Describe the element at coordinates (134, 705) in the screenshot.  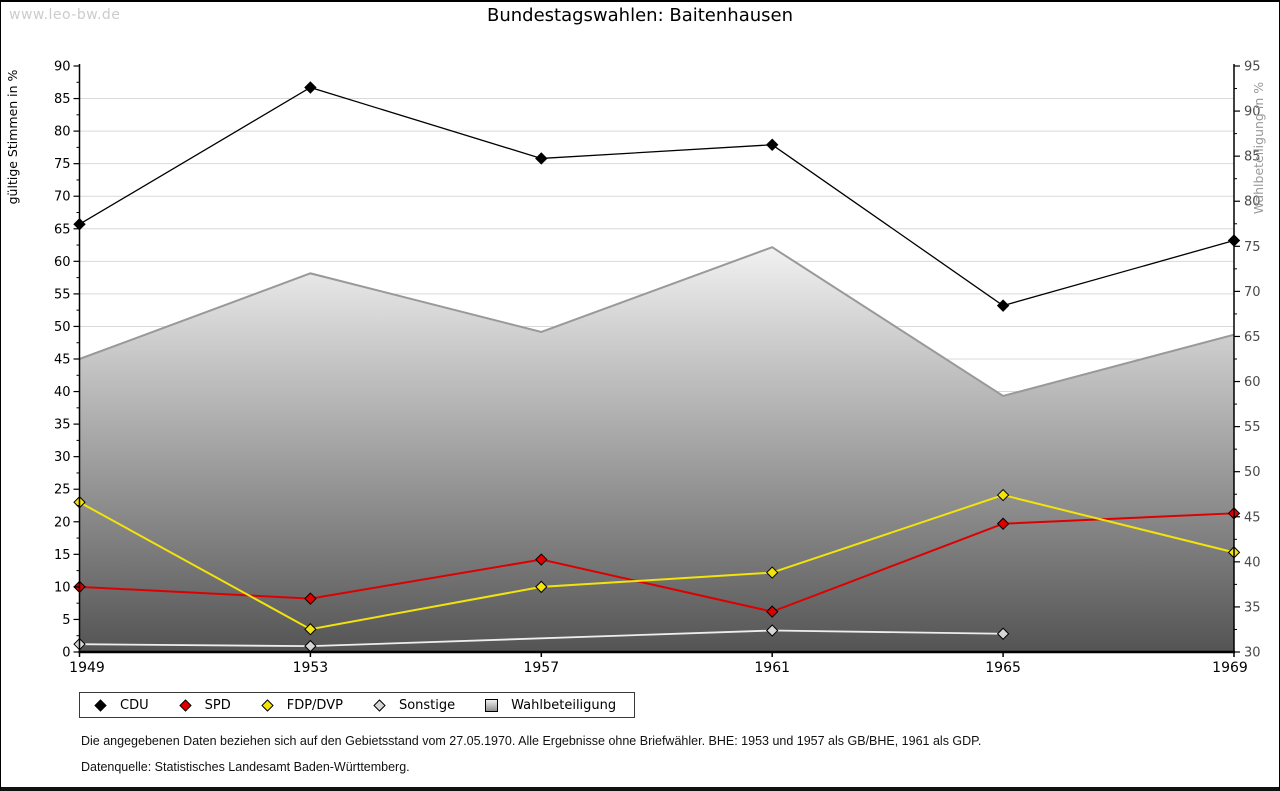
I see `legend-label-cdu: CDU` at that location.